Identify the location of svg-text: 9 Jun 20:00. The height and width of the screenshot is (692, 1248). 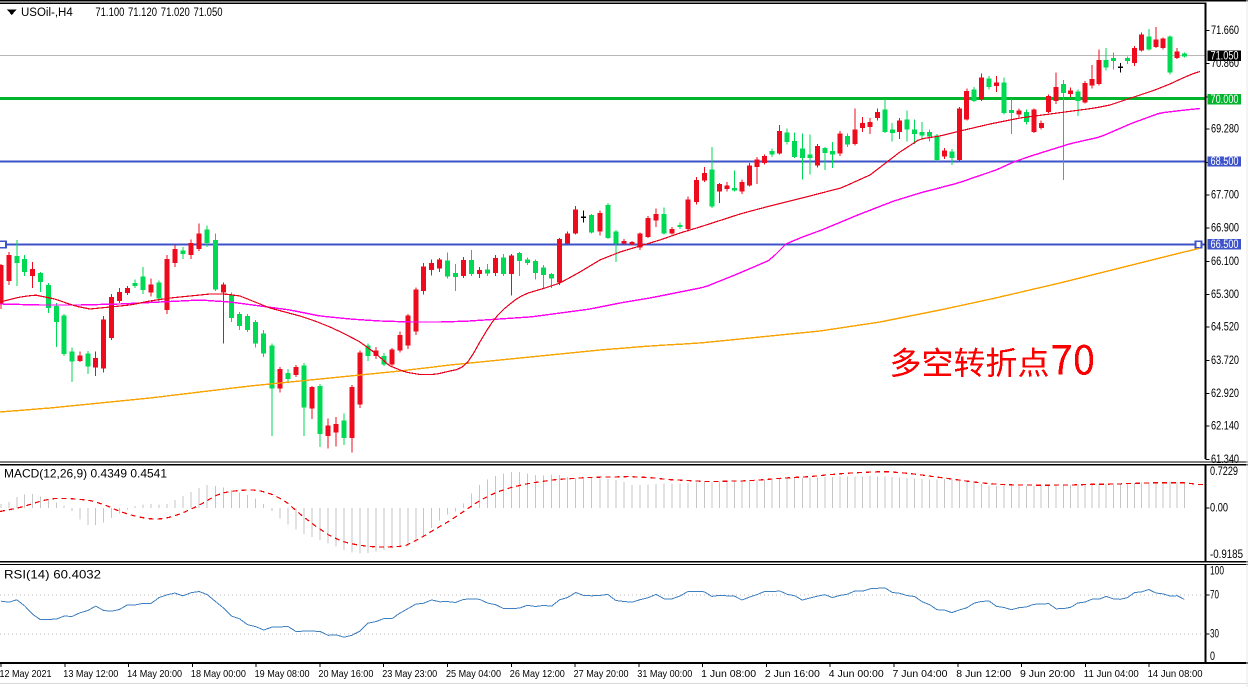
(1047, 674).